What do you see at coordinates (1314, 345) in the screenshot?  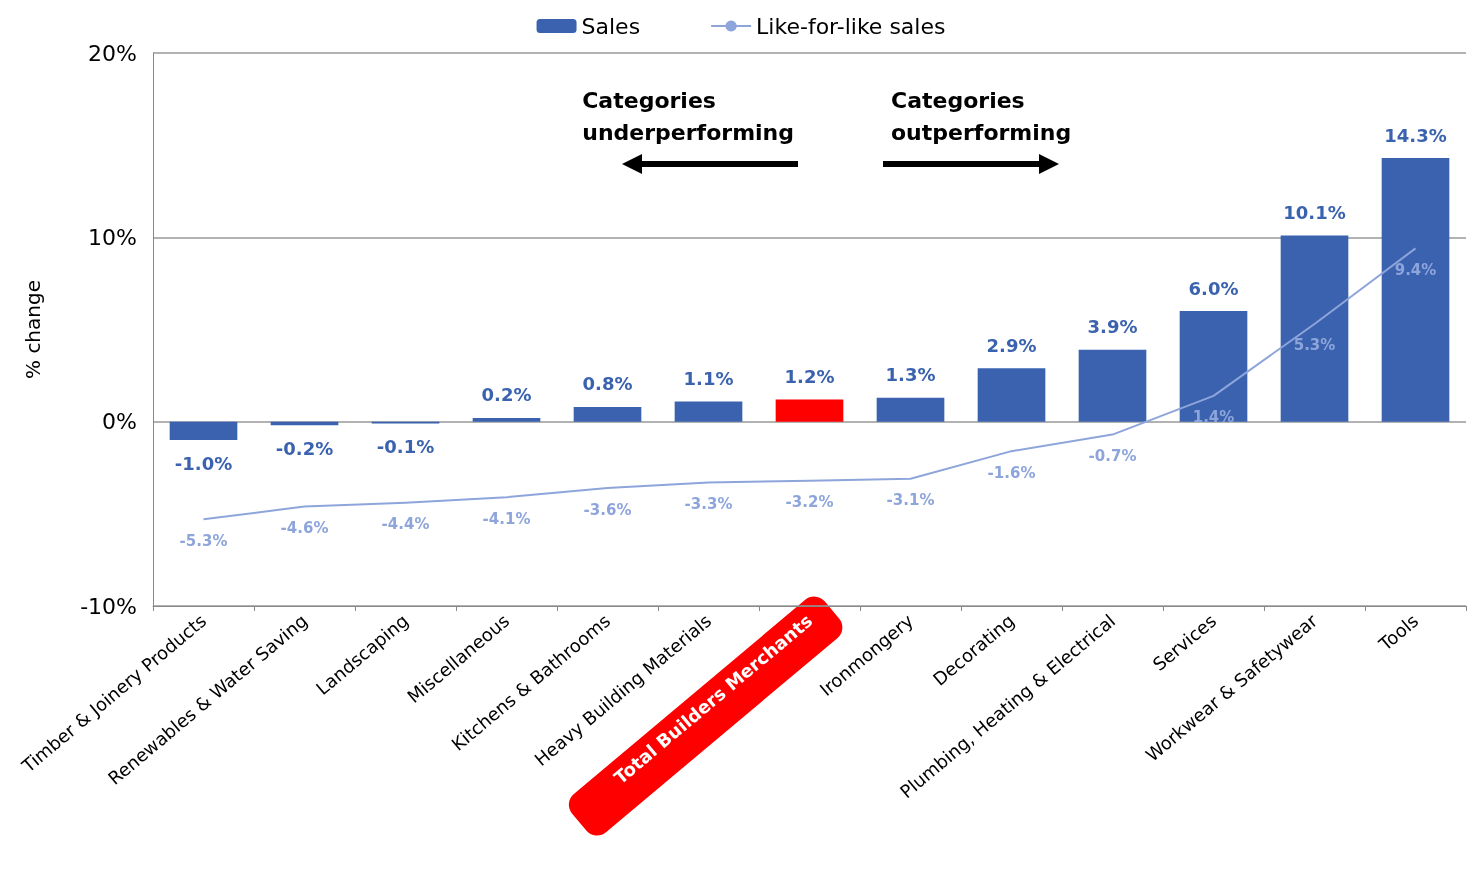 I see `data-label: 5.3%` at bounding box center [1314, 345].